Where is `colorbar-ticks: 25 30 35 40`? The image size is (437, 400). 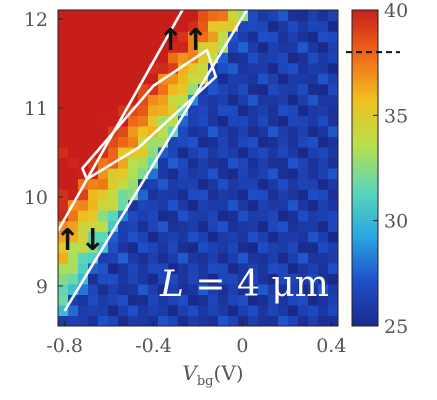 colorbar-ticks: 25 30 35 40 is located at coordinates (390, 169).